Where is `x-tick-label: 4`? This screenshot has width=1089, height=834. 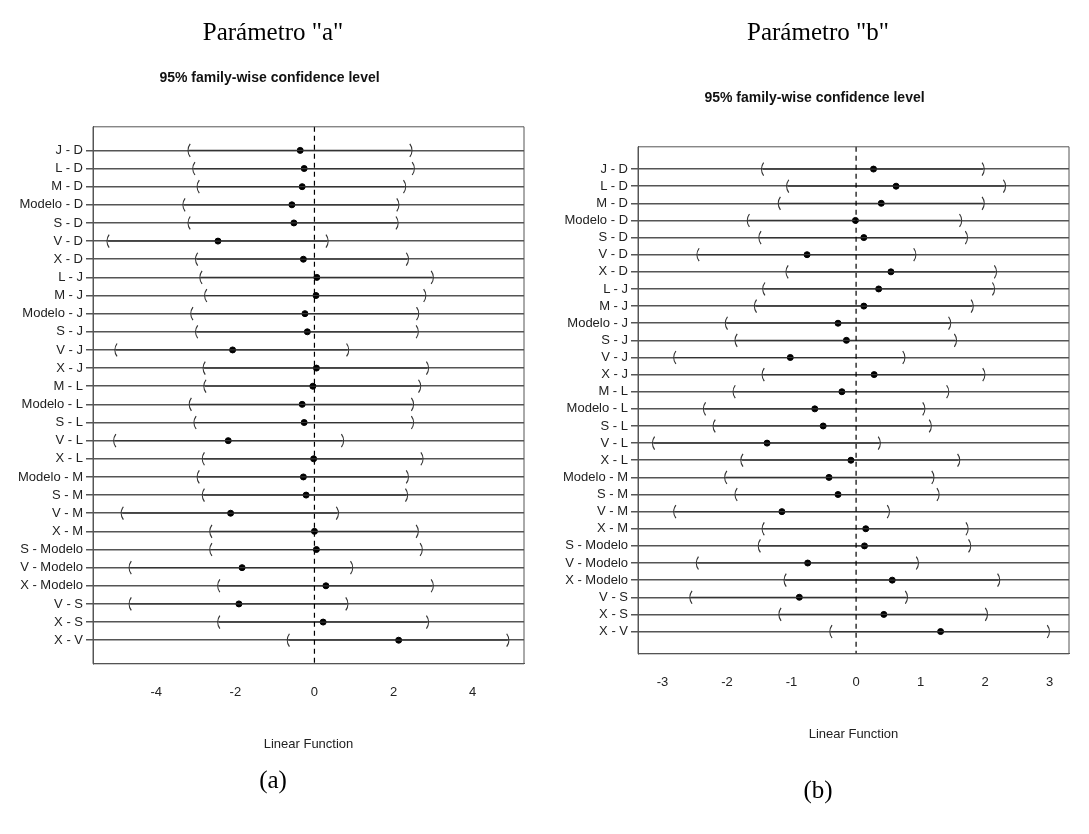
x-tick-label: 4 is located at coordinates (472, 692).